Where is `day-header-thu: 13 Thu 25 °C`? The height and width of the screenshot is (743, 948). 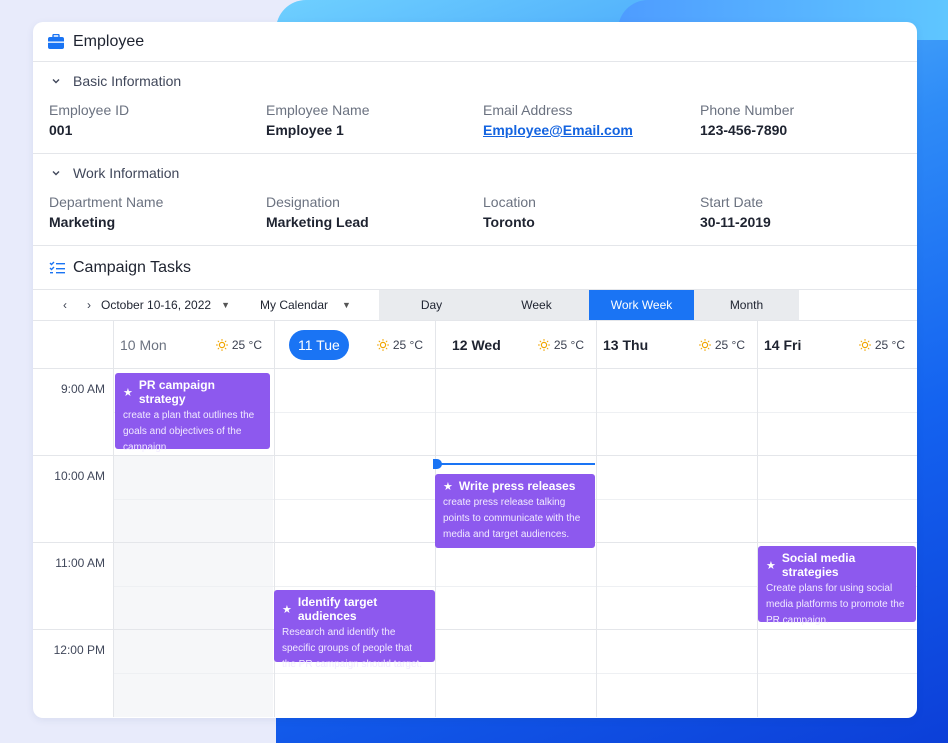
day-header-thu: 13 Thu 25 °C is located at coordinates (676, 345).